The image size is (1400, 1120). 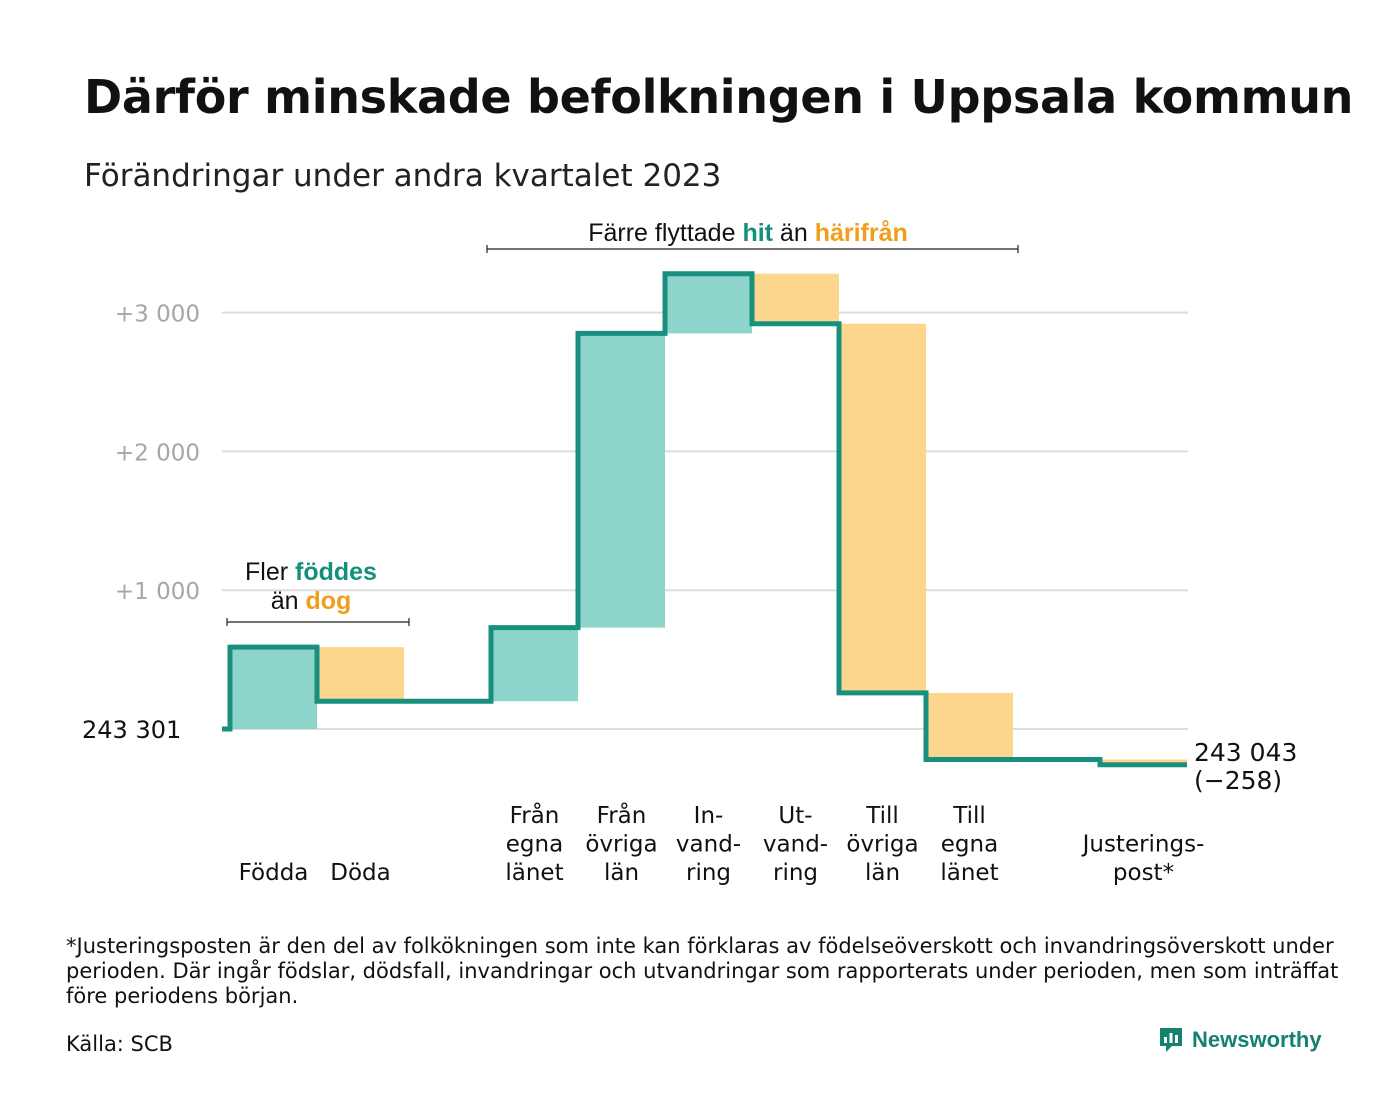 I want to click on category-label: Födda, so click(x=274, y=873).